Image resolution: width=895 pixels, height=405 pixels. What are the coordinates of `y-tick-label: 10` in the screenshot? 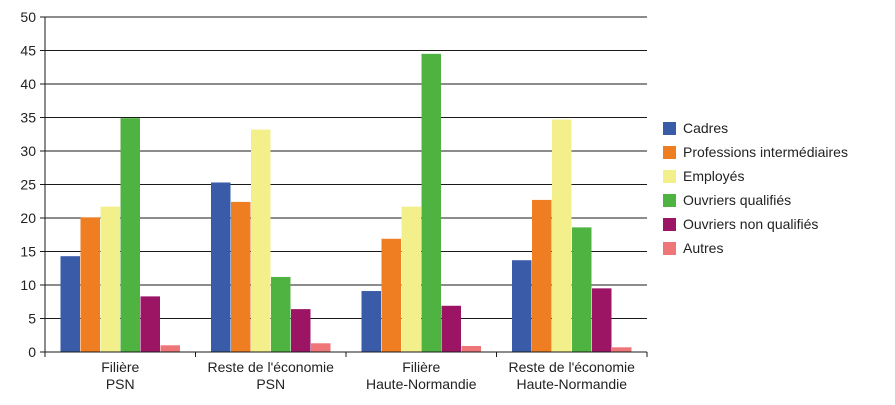 It's located at (28, 285).